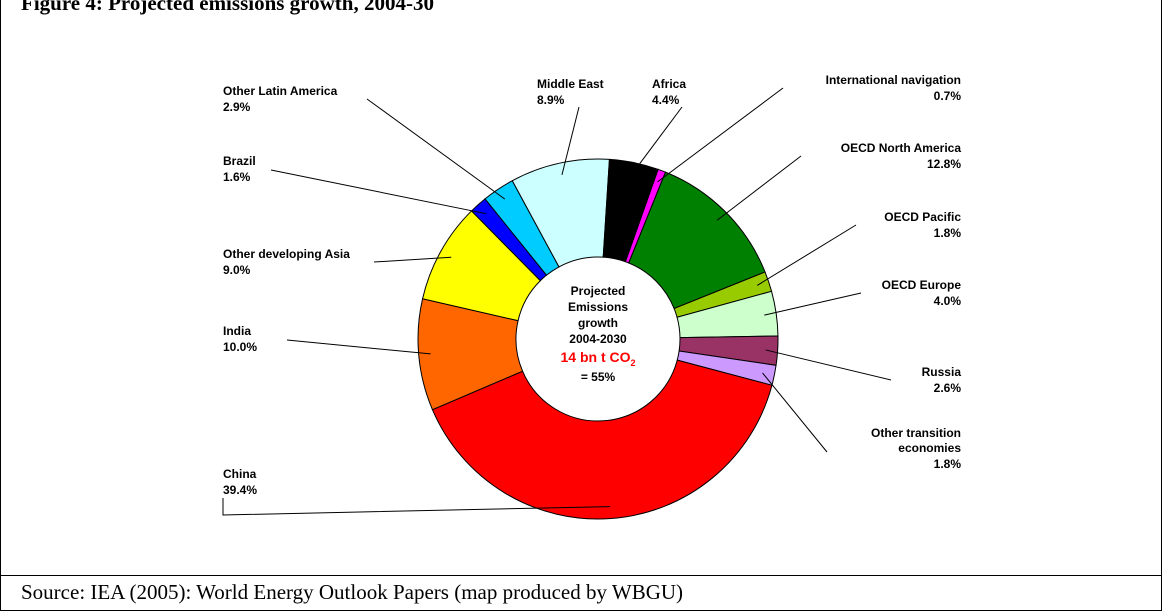 This screenshot has width=1163, height=611. What do you see at coordinates (602, 439) in the screenshot?
I see `slice-china` at bounding box center [602, 439].